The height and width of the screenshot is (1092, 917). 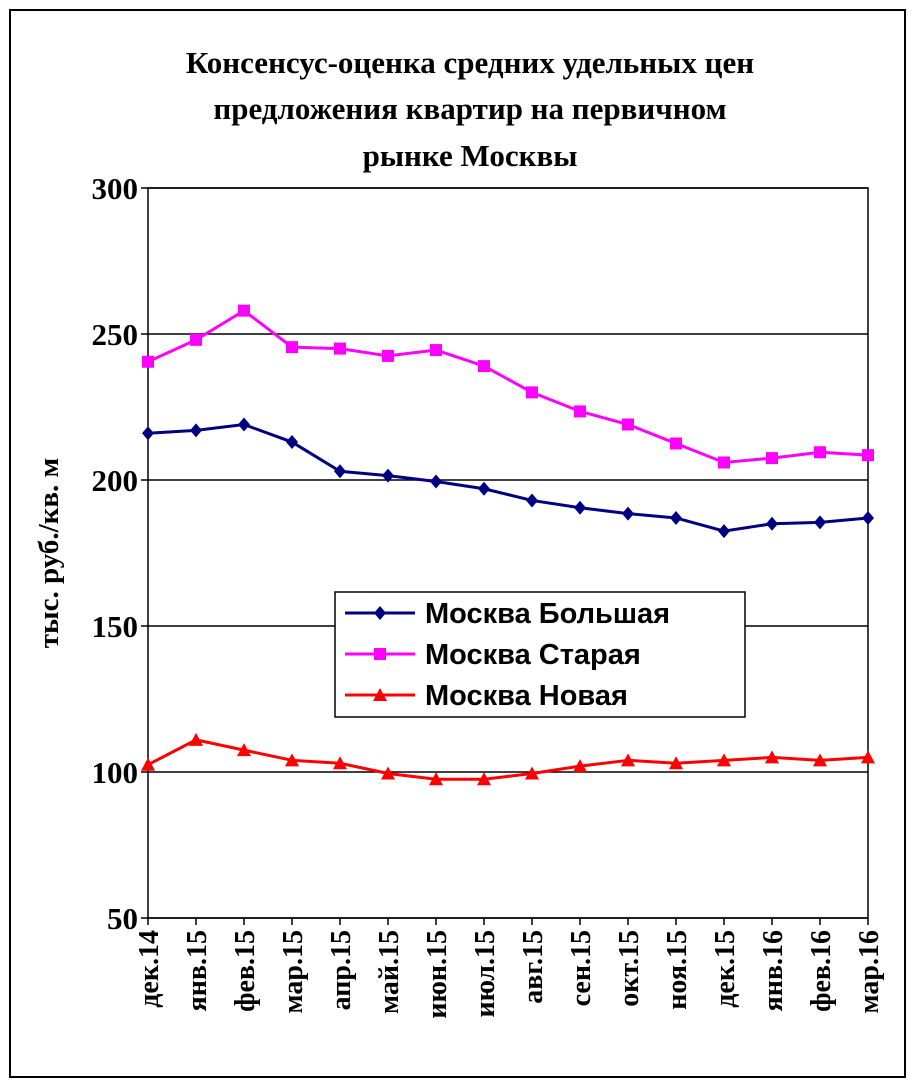 I want to click on y-tick-label: 200, so click(x=115, y=480).